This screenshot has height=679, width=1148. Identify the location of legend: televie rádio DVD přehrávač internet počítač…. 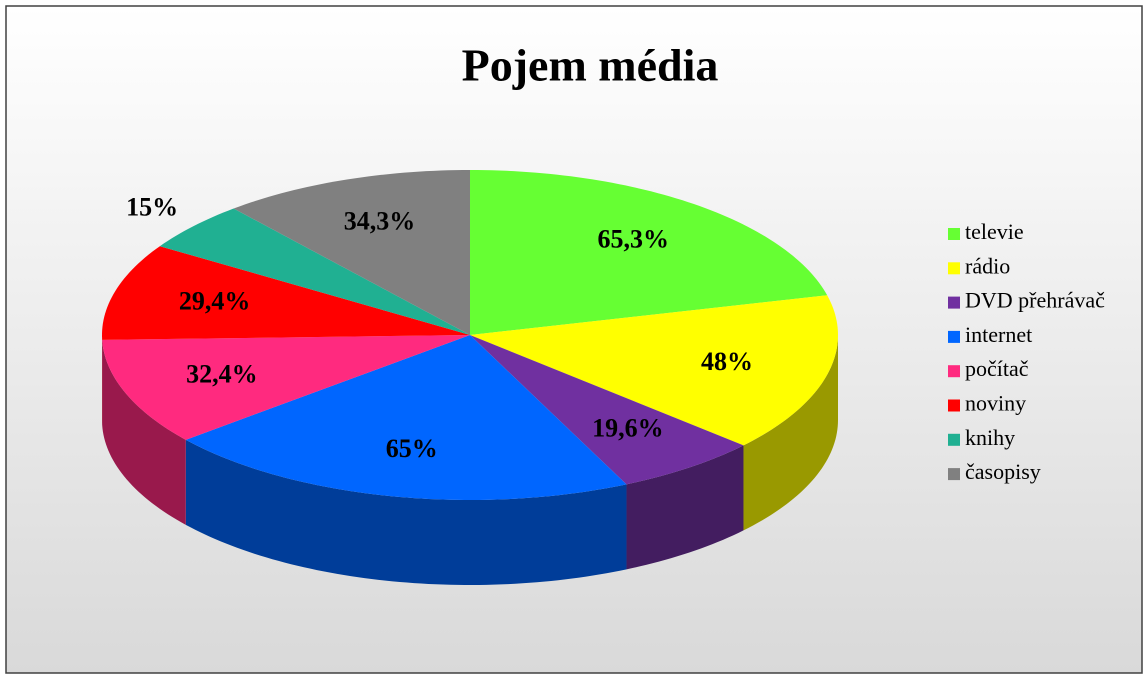
(1026, 351).